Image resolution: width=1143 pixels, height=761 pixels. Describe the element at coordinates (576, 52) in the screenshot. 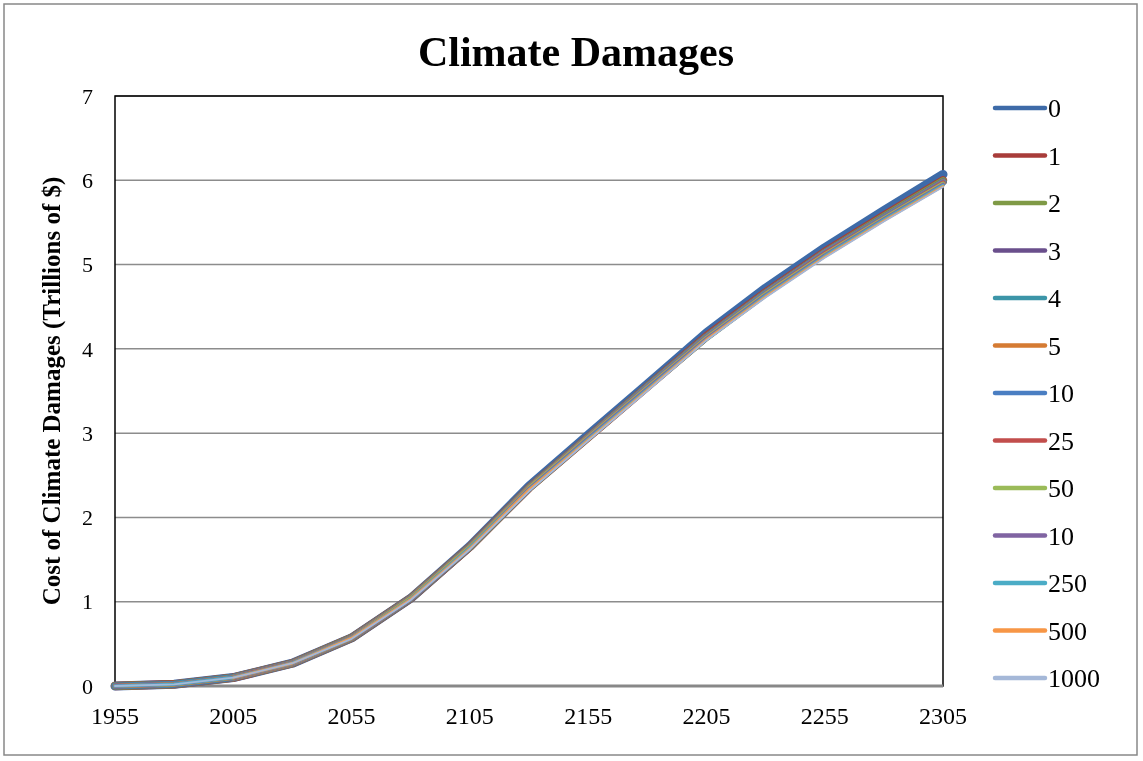

I see `chart-title: Climate Damages` at that location.